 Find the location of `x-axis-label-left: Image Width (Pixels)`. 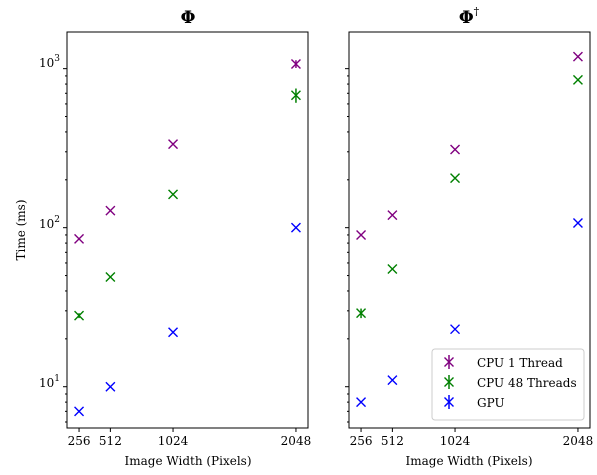

x-axis-label-left: Image Width (Pixels) is located at coordinates (187, 461).